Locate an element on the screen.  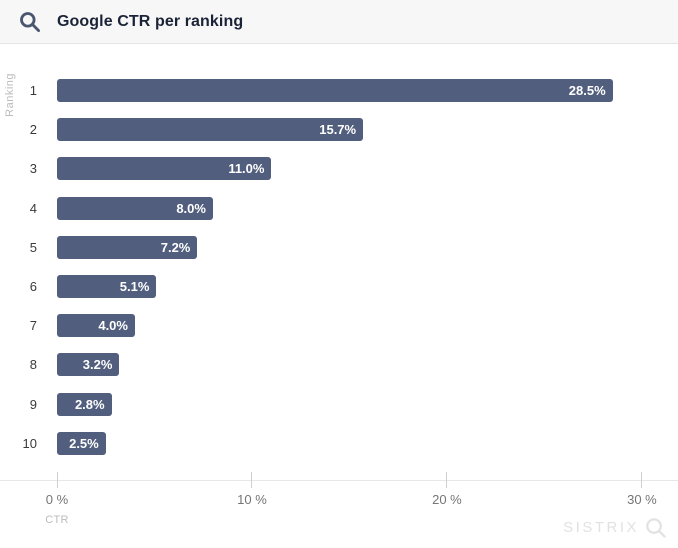
bar-row: 3 11.0% is located at coordinates (339, 169).